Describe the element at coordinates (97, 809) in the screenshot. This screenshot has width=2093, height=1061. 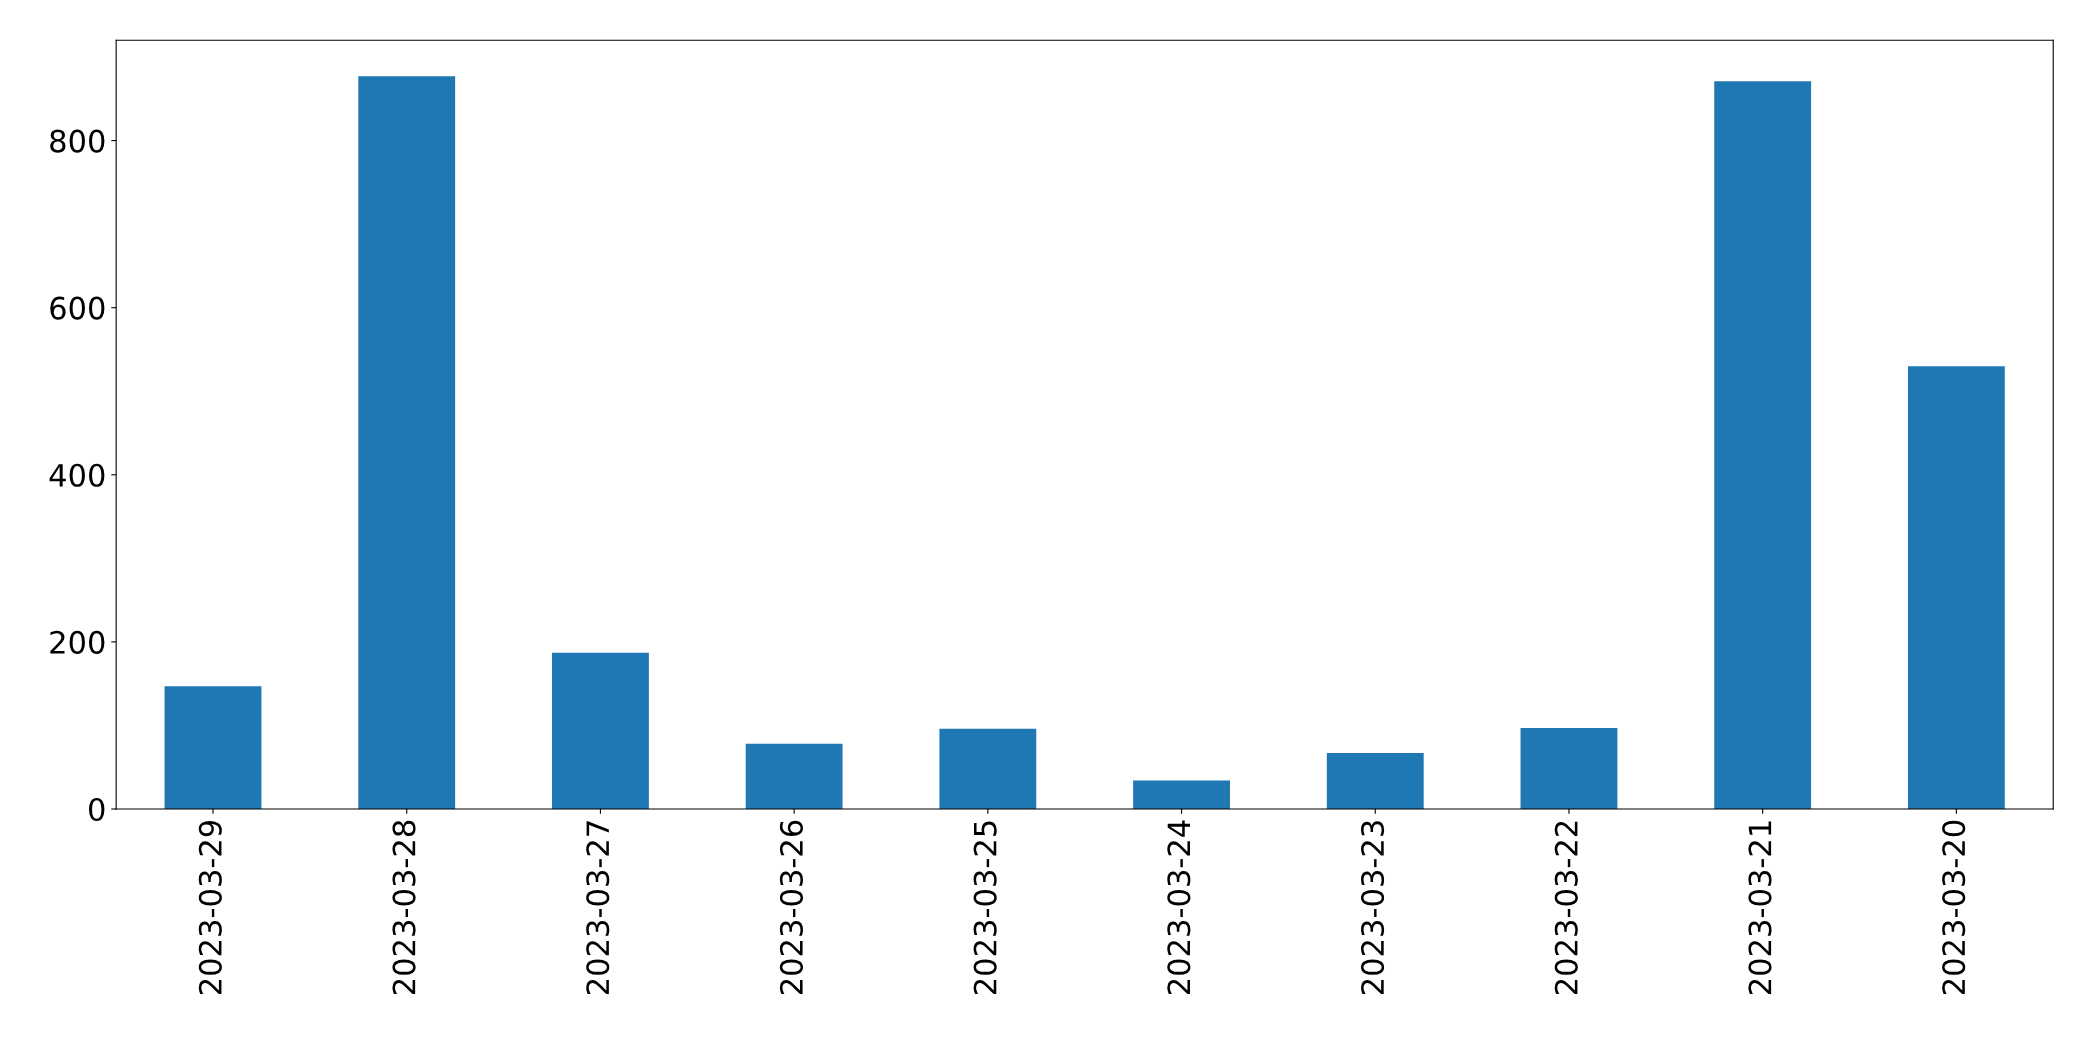
I see `y-tick-label: 0` at that location.